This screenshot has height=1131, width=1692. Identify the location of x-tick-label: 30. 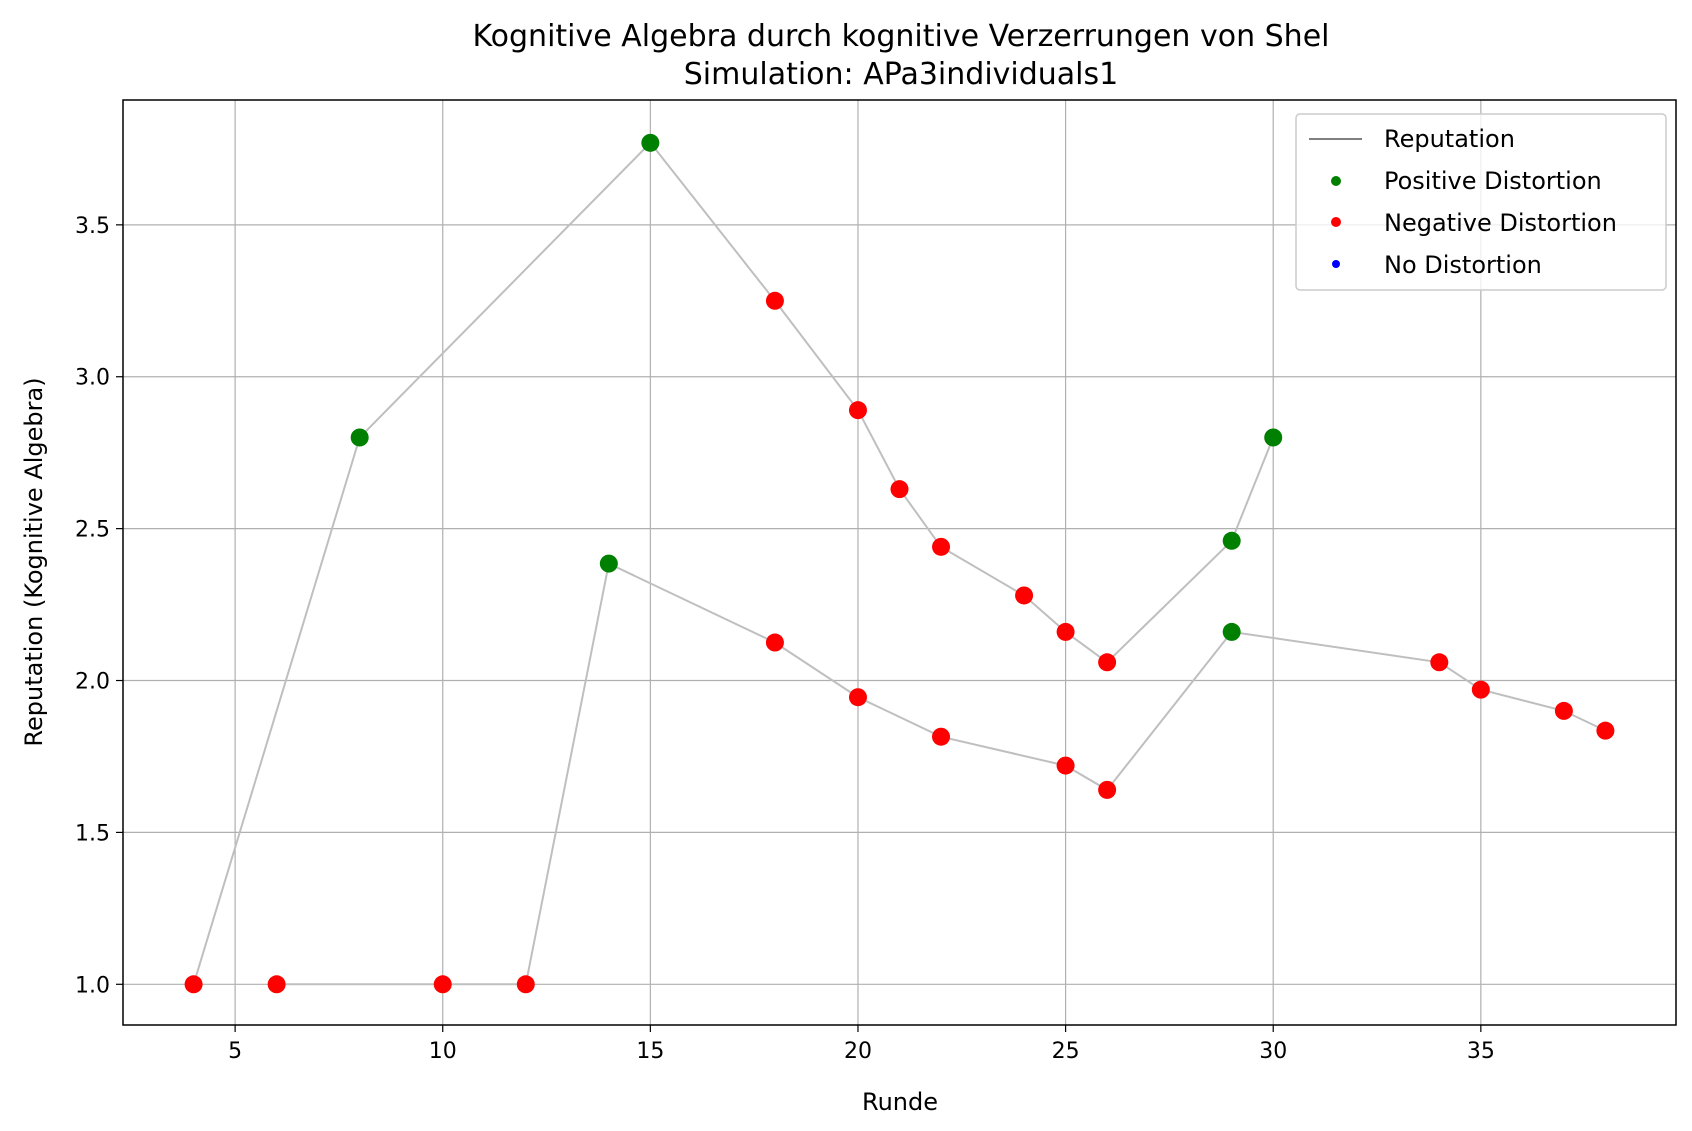
(1273, 1051).